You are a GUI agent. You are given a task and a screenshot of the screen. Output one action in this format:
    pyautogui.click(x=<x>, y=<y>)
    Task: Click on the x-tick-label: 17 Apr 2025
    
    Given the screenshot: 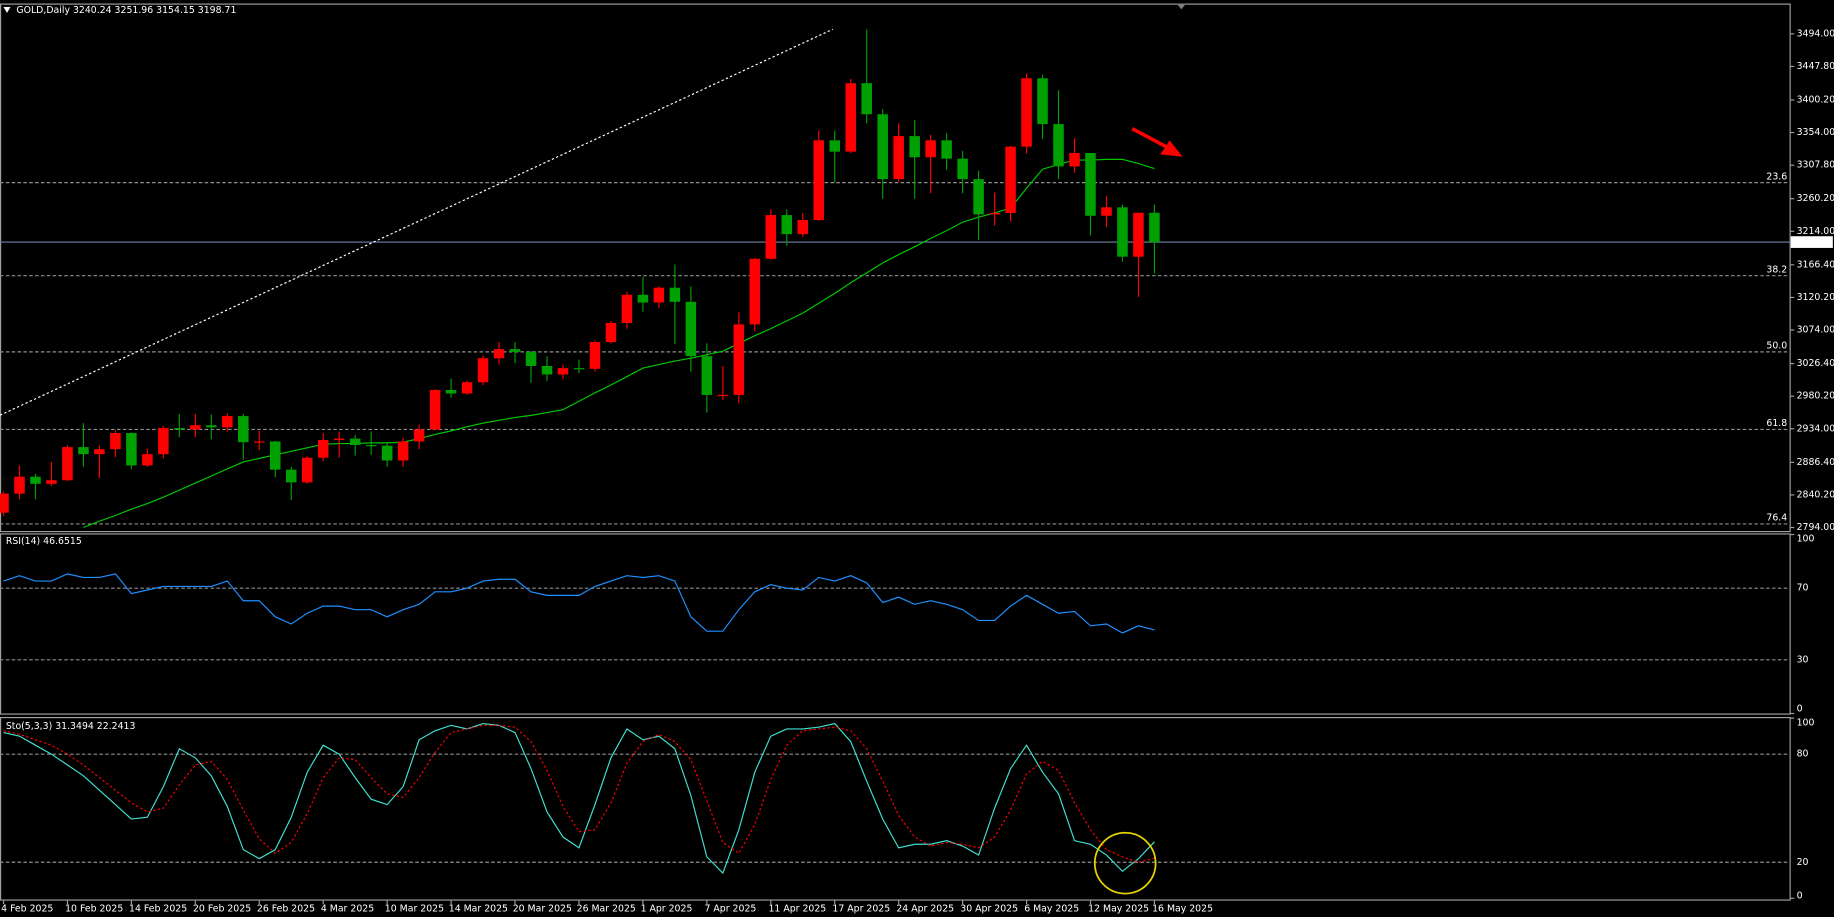 What is the action you would take?
    pyautogui.click(x=861, y=908)
    